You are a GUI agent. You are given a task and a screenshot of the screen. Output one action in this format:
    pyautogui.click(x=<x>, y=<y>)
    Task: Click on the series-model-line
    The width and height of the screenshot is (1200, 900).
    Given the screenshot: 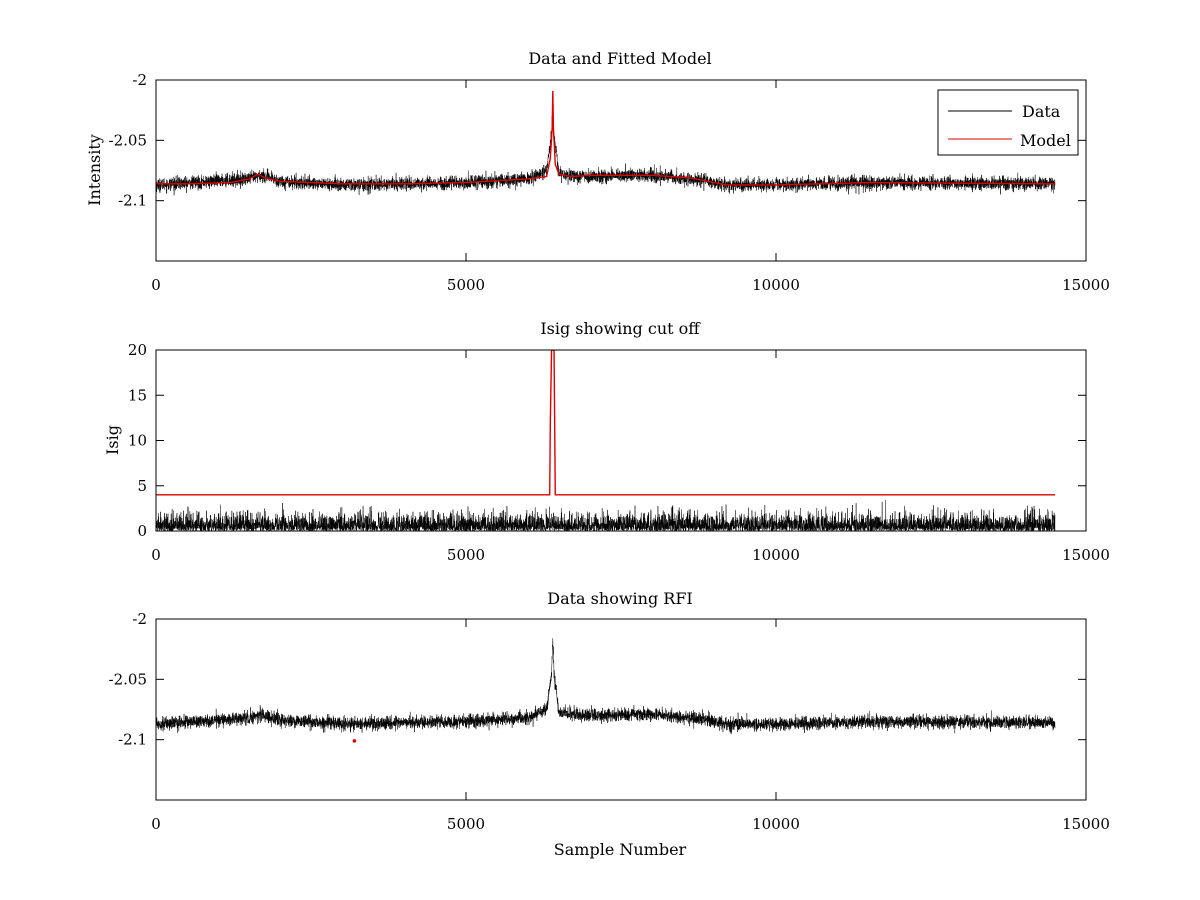 What is the action you would take?
    pyautogui.click(x=606, y=138)
    